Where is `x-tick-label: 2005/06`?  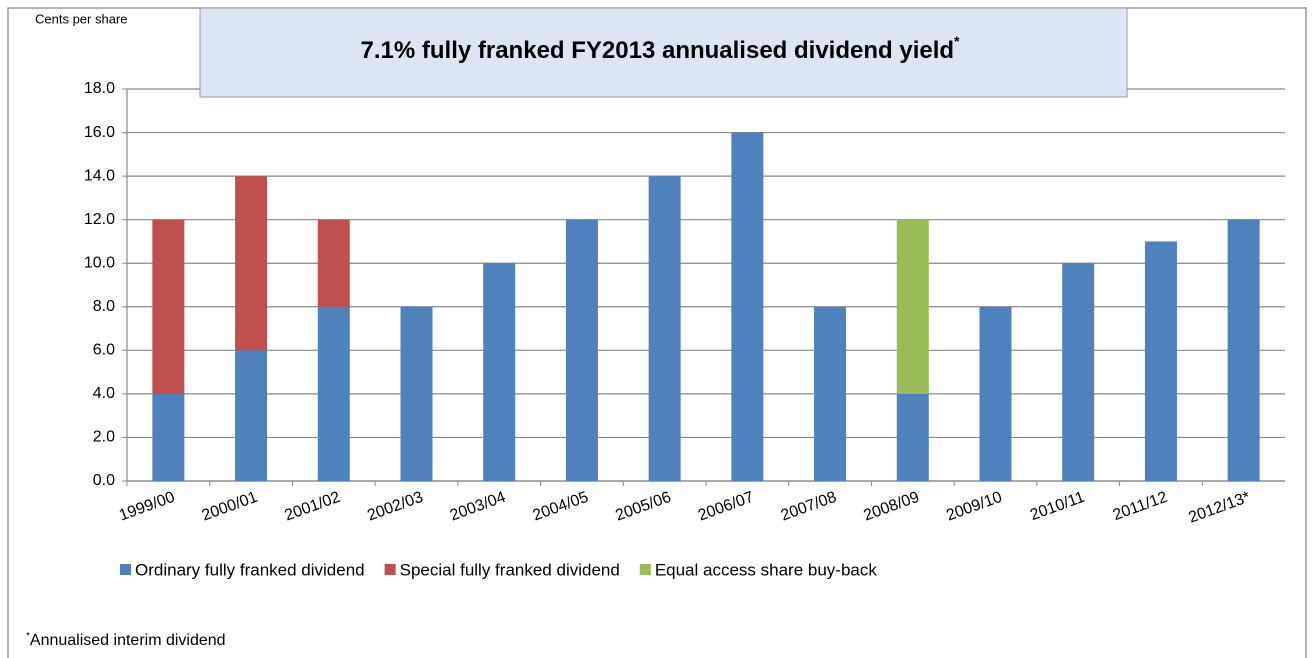 x-tick-label: 2005/06 is located at coordinates (643, 507).